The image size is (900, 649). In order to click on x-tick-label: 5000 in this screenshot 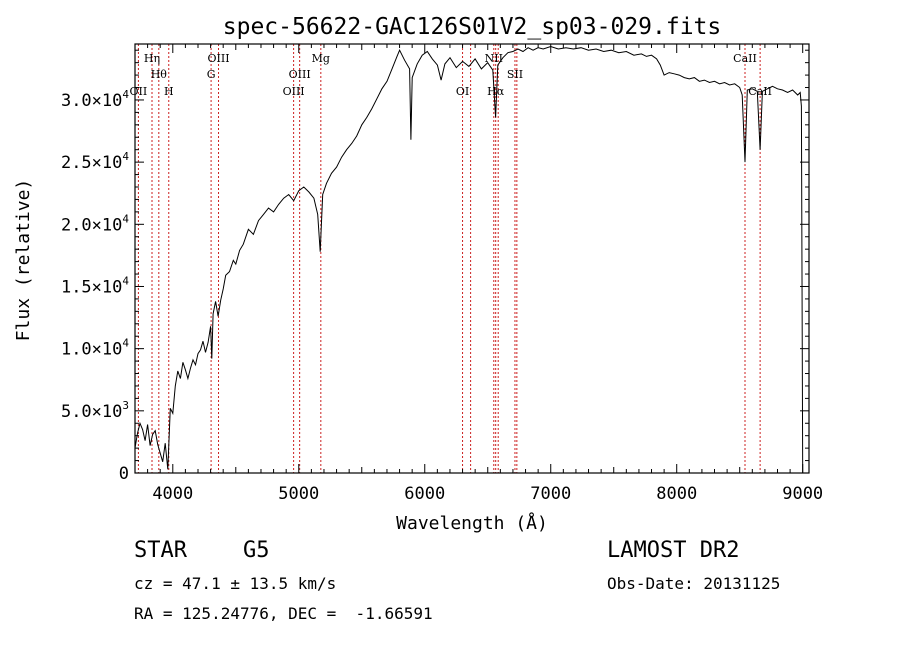, I will do `click(298, 494)`.